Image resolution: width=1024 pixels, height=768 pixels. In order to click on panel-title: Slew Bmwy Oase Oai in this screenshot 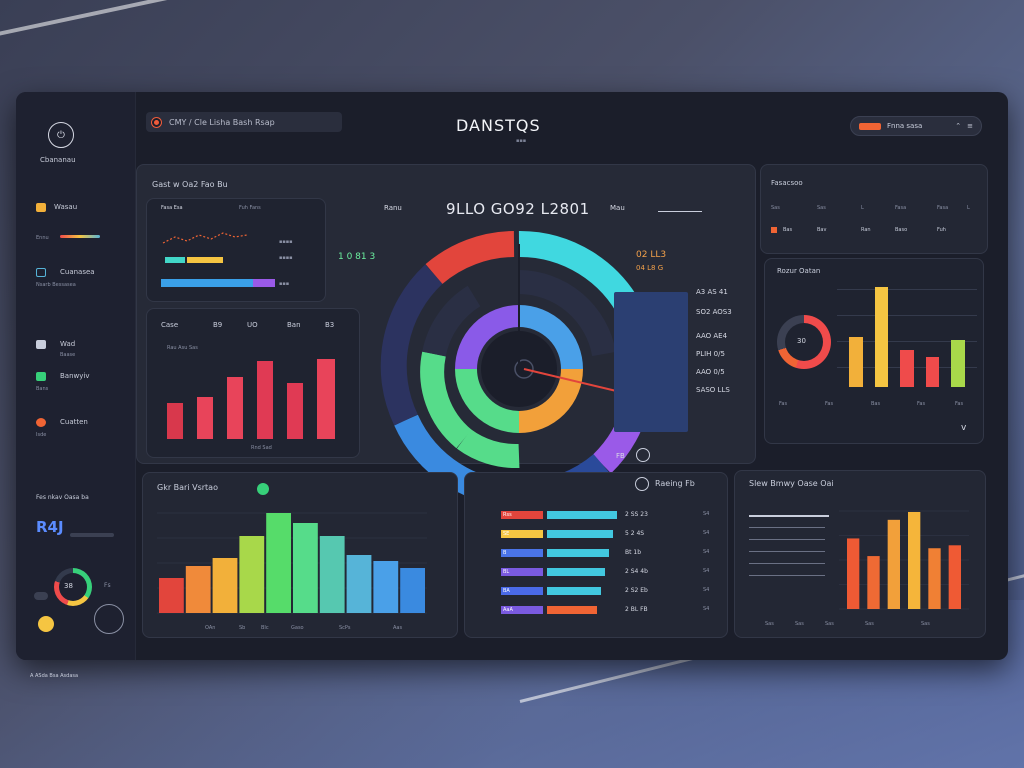, I will do `click(791, 483)`.